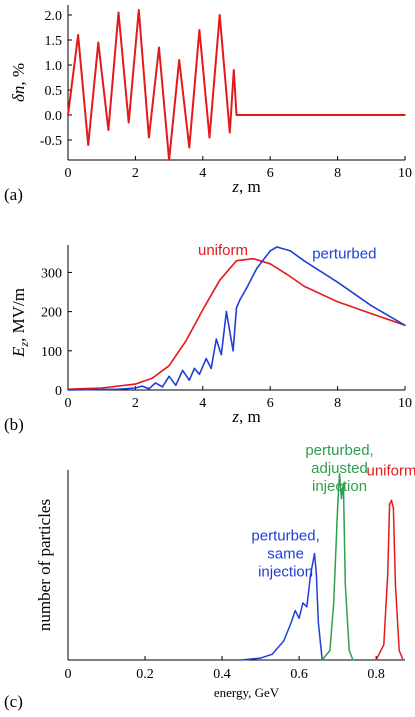  What do you see at coordinates (18, 352) in the screenshot?
I see `y-axis-label-var: E` at bounding box center [18, 352].